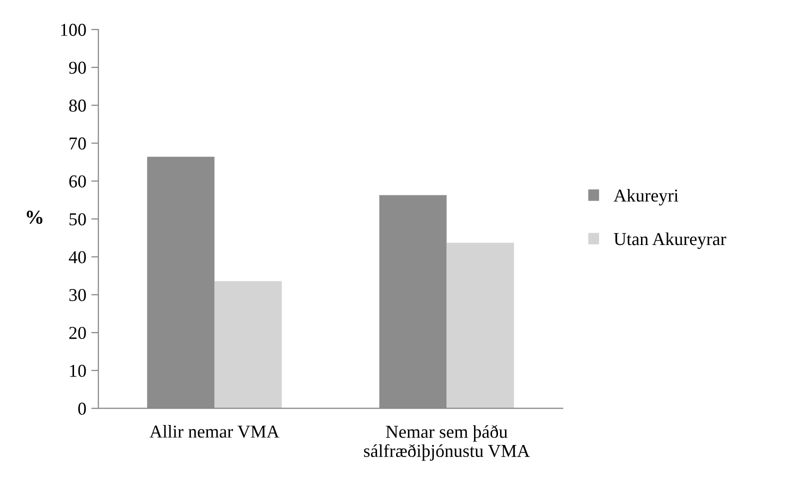 This screenshot has height=492, width=787. I want to click on legend-label: Utan Akureyrar, so click(670, 240).